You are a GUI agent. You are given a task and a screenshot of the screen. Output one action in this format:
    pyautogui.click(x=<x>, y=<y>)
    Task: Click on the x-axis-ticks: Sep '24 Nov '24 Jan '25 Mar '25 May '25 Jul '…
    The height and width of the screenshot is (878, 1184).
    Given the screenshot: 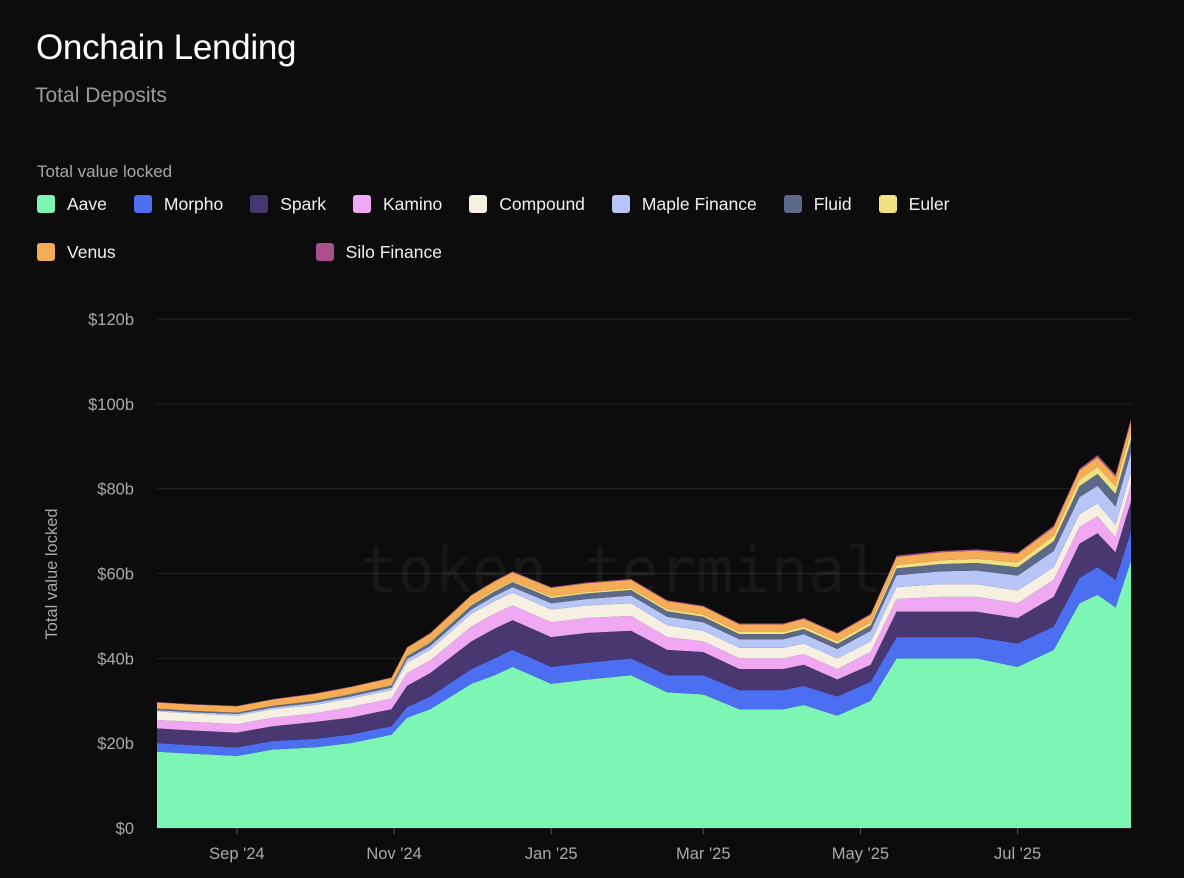 What is the action you would take?
    pyautogui.click(x=625, y=845)
    